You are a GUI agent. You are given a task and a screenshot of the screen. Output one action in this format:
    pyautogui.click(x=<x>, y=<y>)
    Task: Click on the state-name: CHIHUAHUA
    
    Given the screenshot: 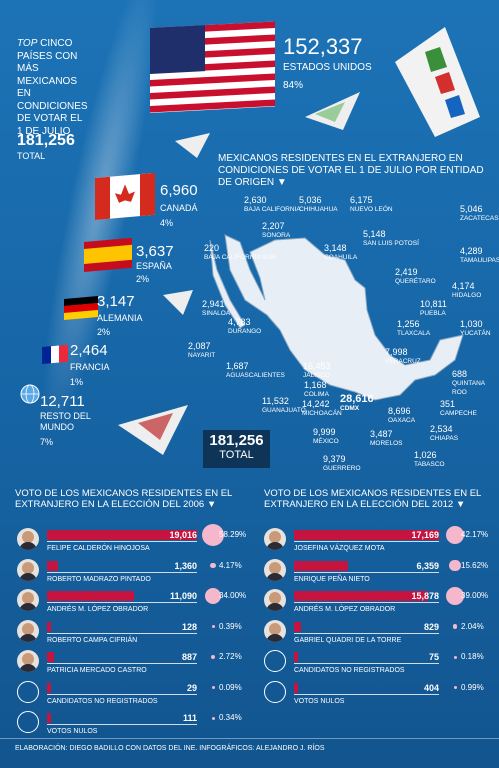 What is the action you would take?
    pyautogui.click(x=318, y=209)
    